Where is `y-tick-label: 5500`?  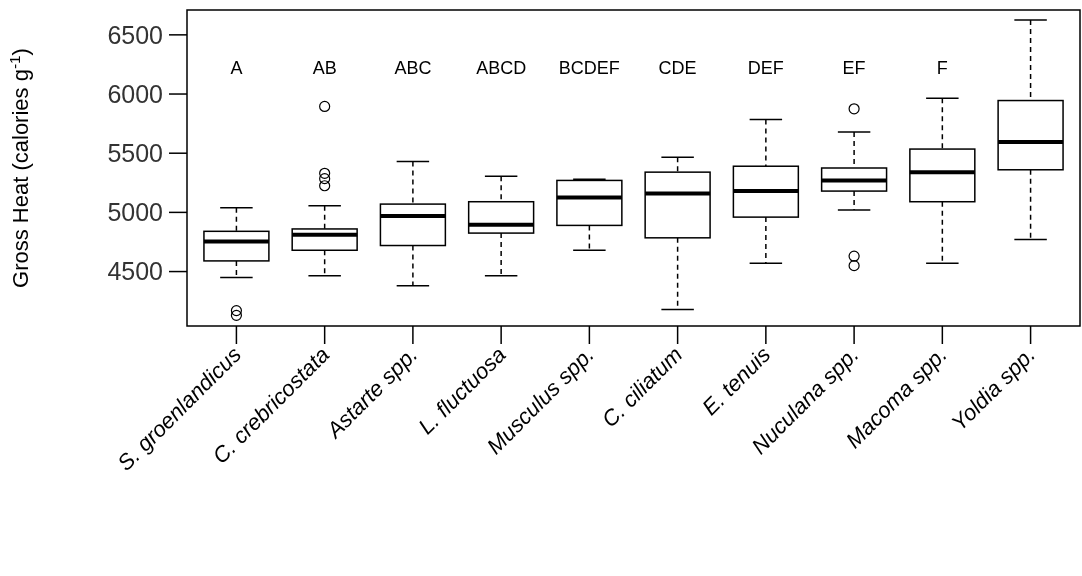 y-tick-label: 5500 is located at coordinates (135, 152).